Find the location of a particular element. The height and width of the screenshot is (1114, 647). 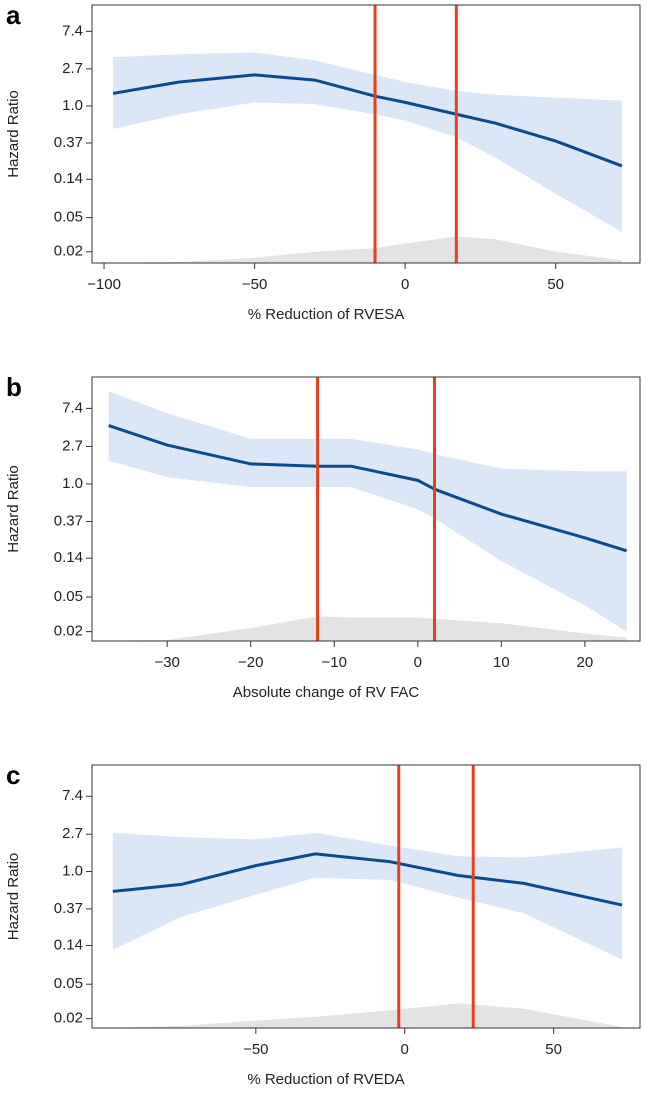

x-tick-label: −100 is located at coordinates (104, 284).